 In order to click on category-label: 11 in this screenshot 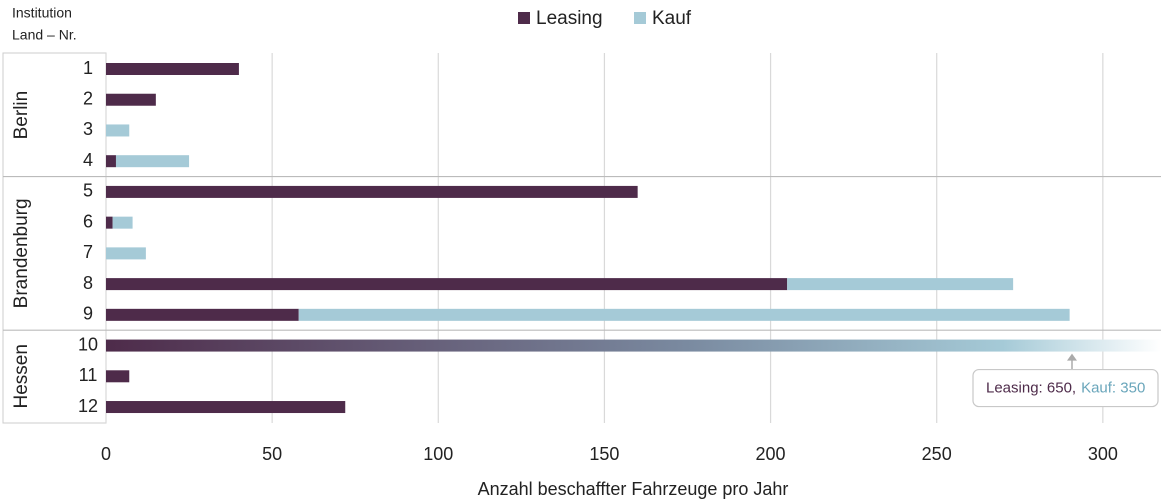, I will do `click(88, 375)`.